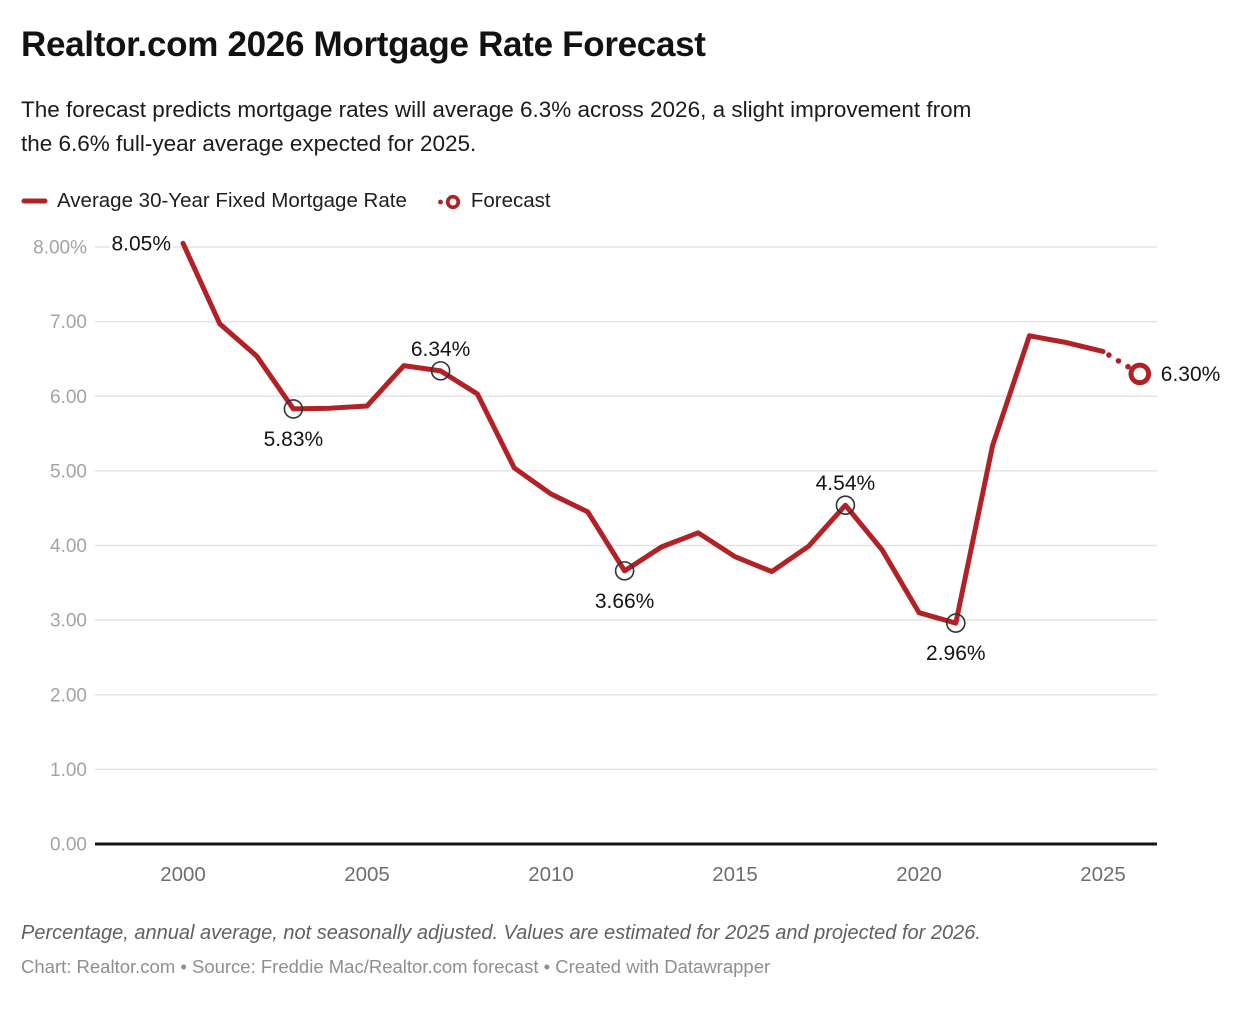  I want to click on point-label: 6.30%, so click(1191, 374).